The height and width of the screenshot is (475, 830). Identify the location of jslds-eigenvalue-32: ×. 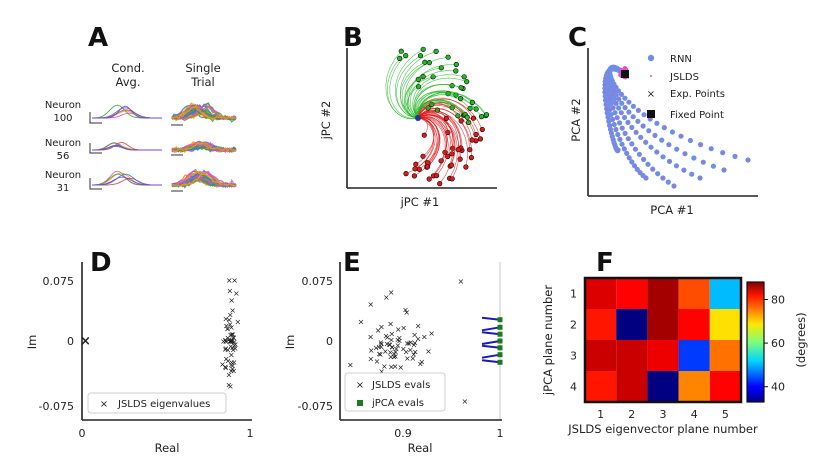
(223, 341).